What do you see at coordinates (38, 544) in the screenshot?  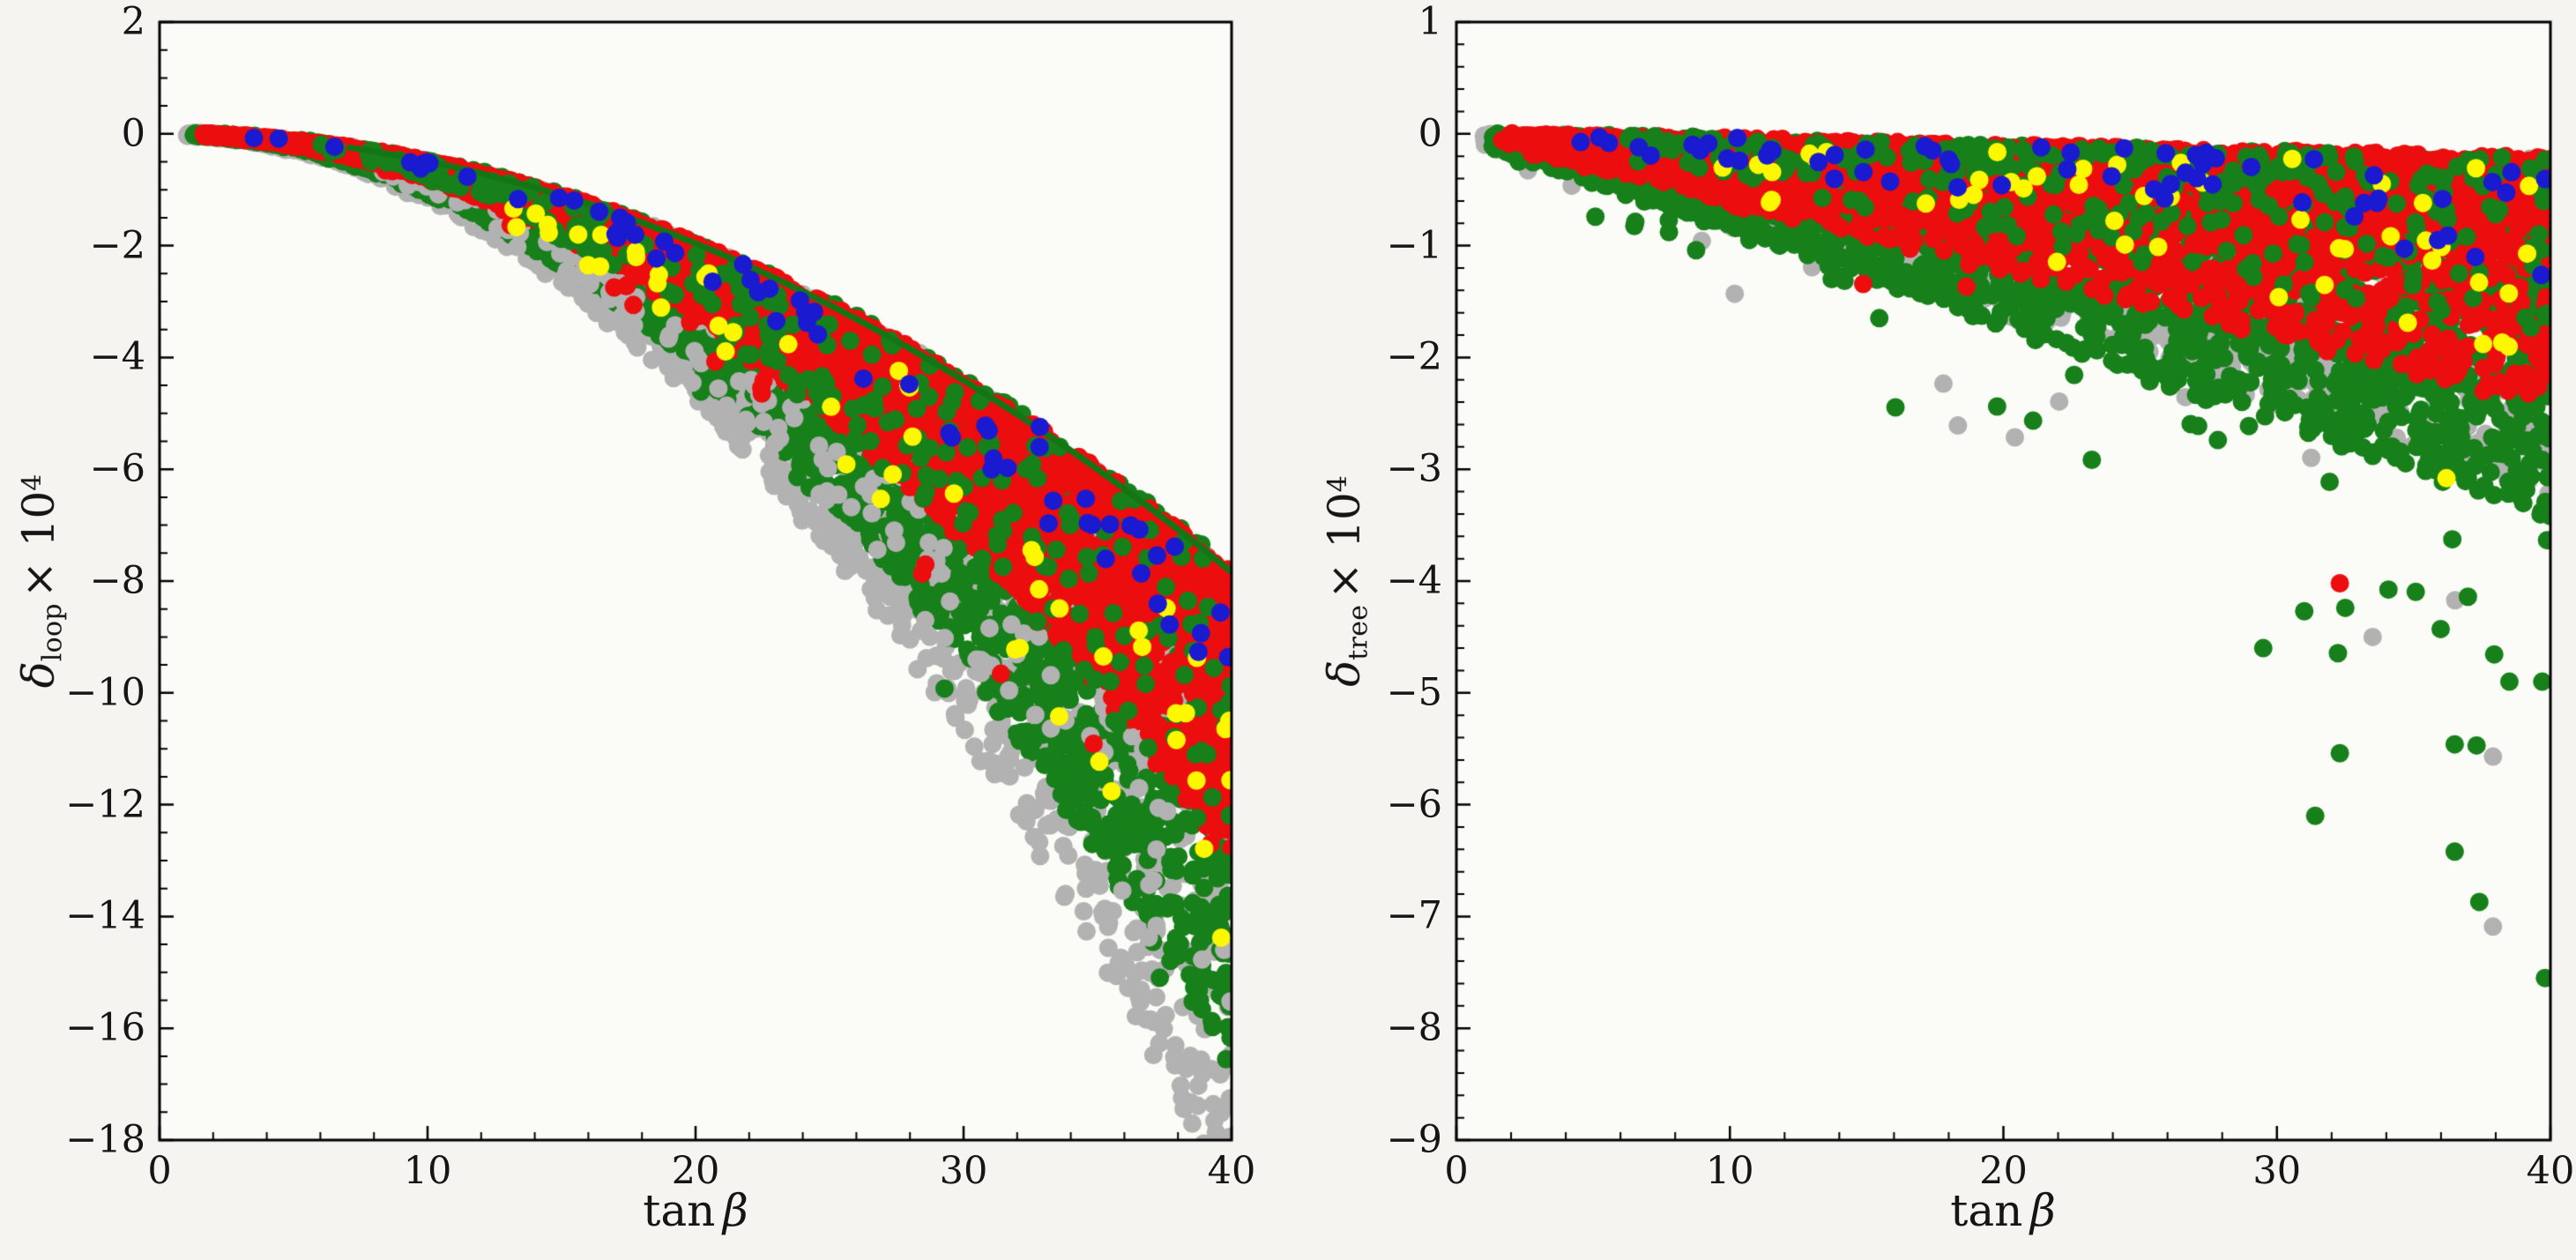 I see `left-yaxis-label-times: × 10` at bounding box center [38, 544].